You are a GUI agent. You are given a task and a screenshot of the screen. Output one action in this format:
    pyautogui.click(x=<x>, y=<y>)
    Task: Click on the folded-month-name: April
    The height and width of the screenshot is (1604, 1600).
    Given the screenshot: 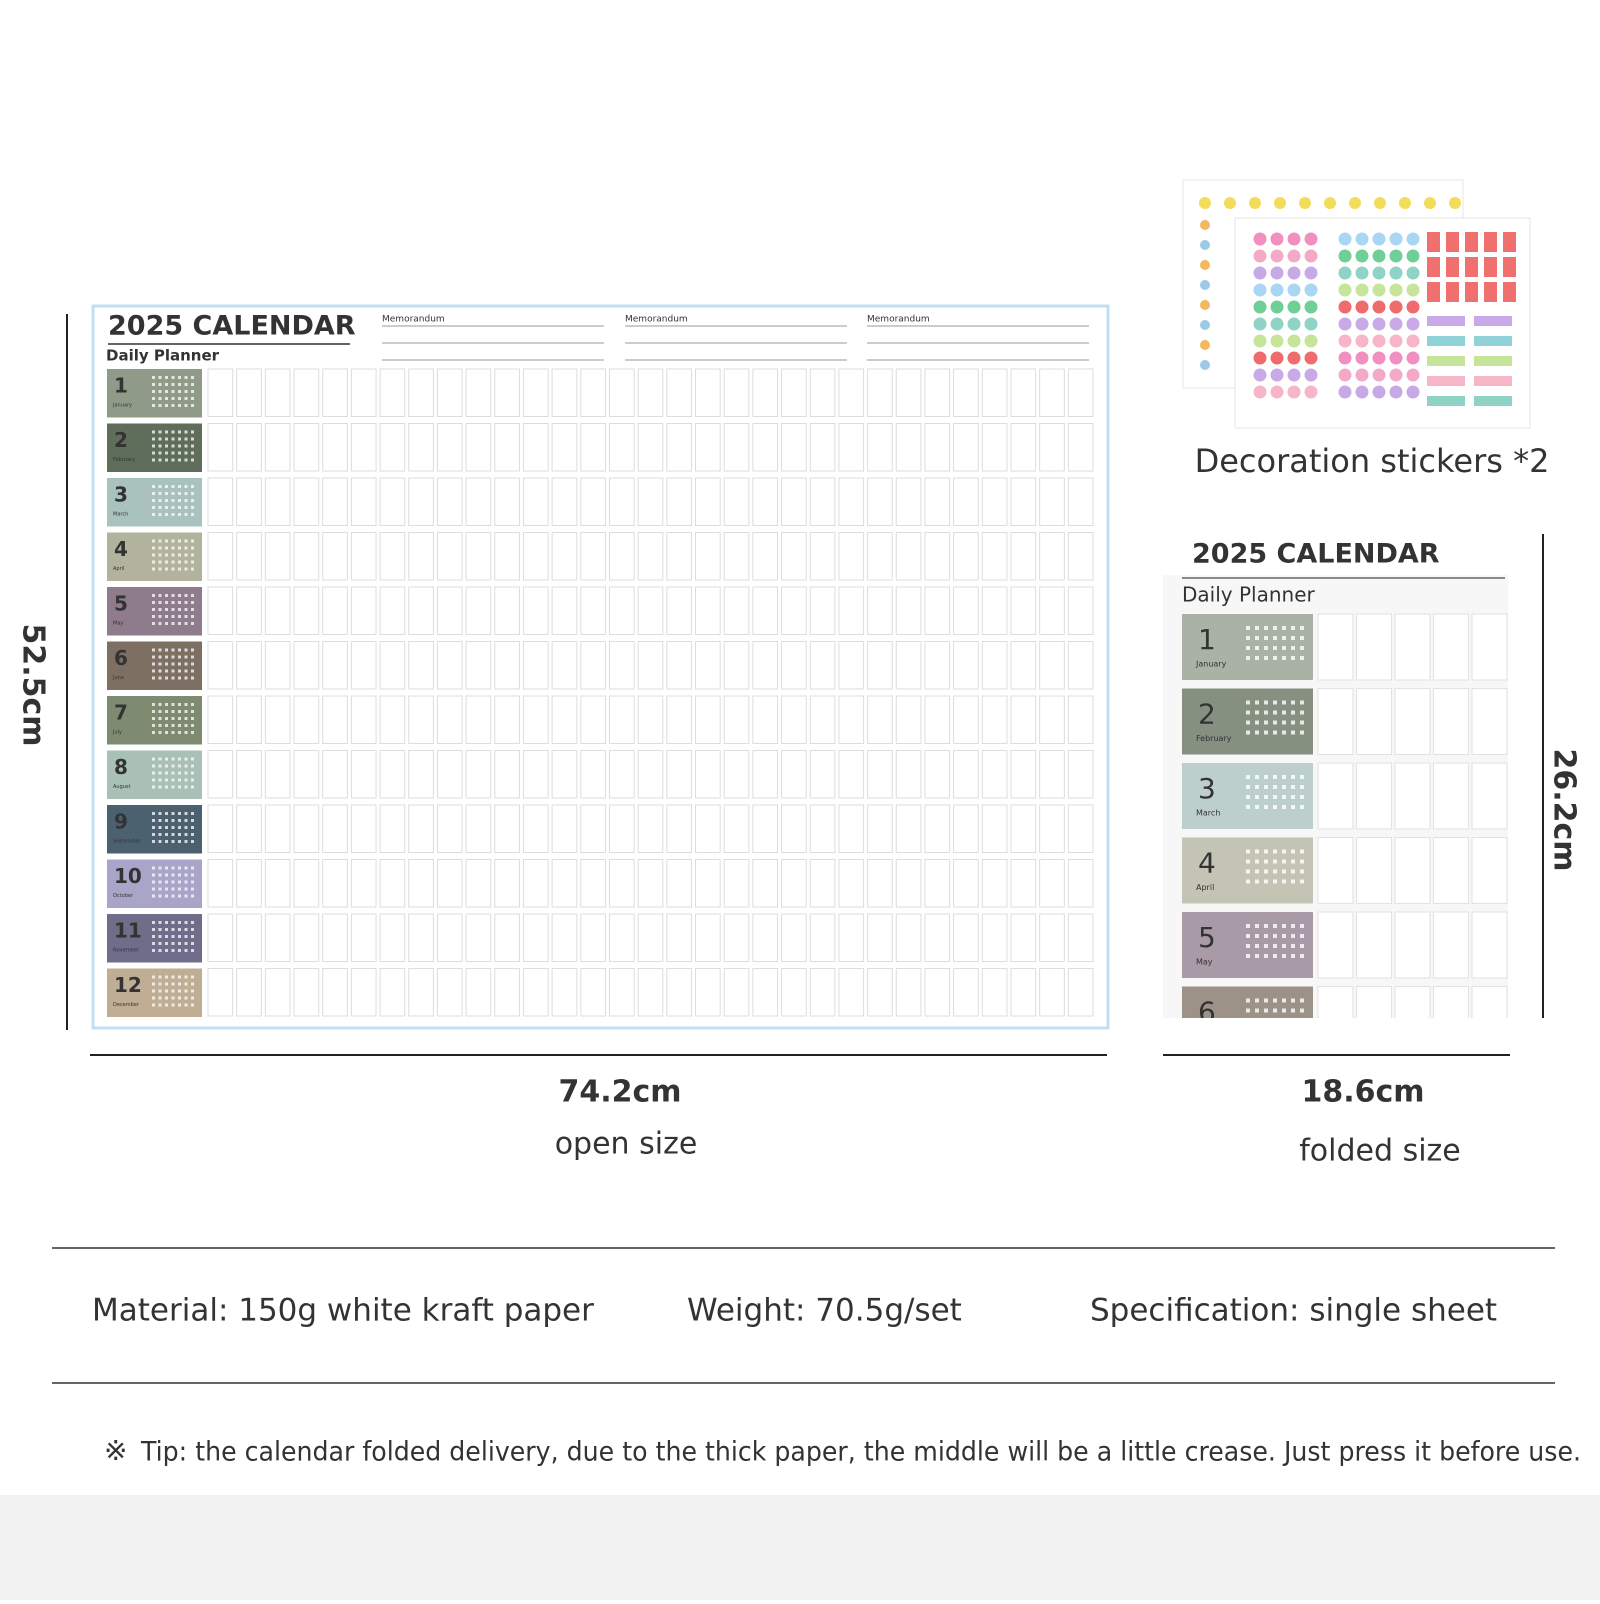 What is the action you would take?
    pyautogui.click(x=1205, y=887)
    